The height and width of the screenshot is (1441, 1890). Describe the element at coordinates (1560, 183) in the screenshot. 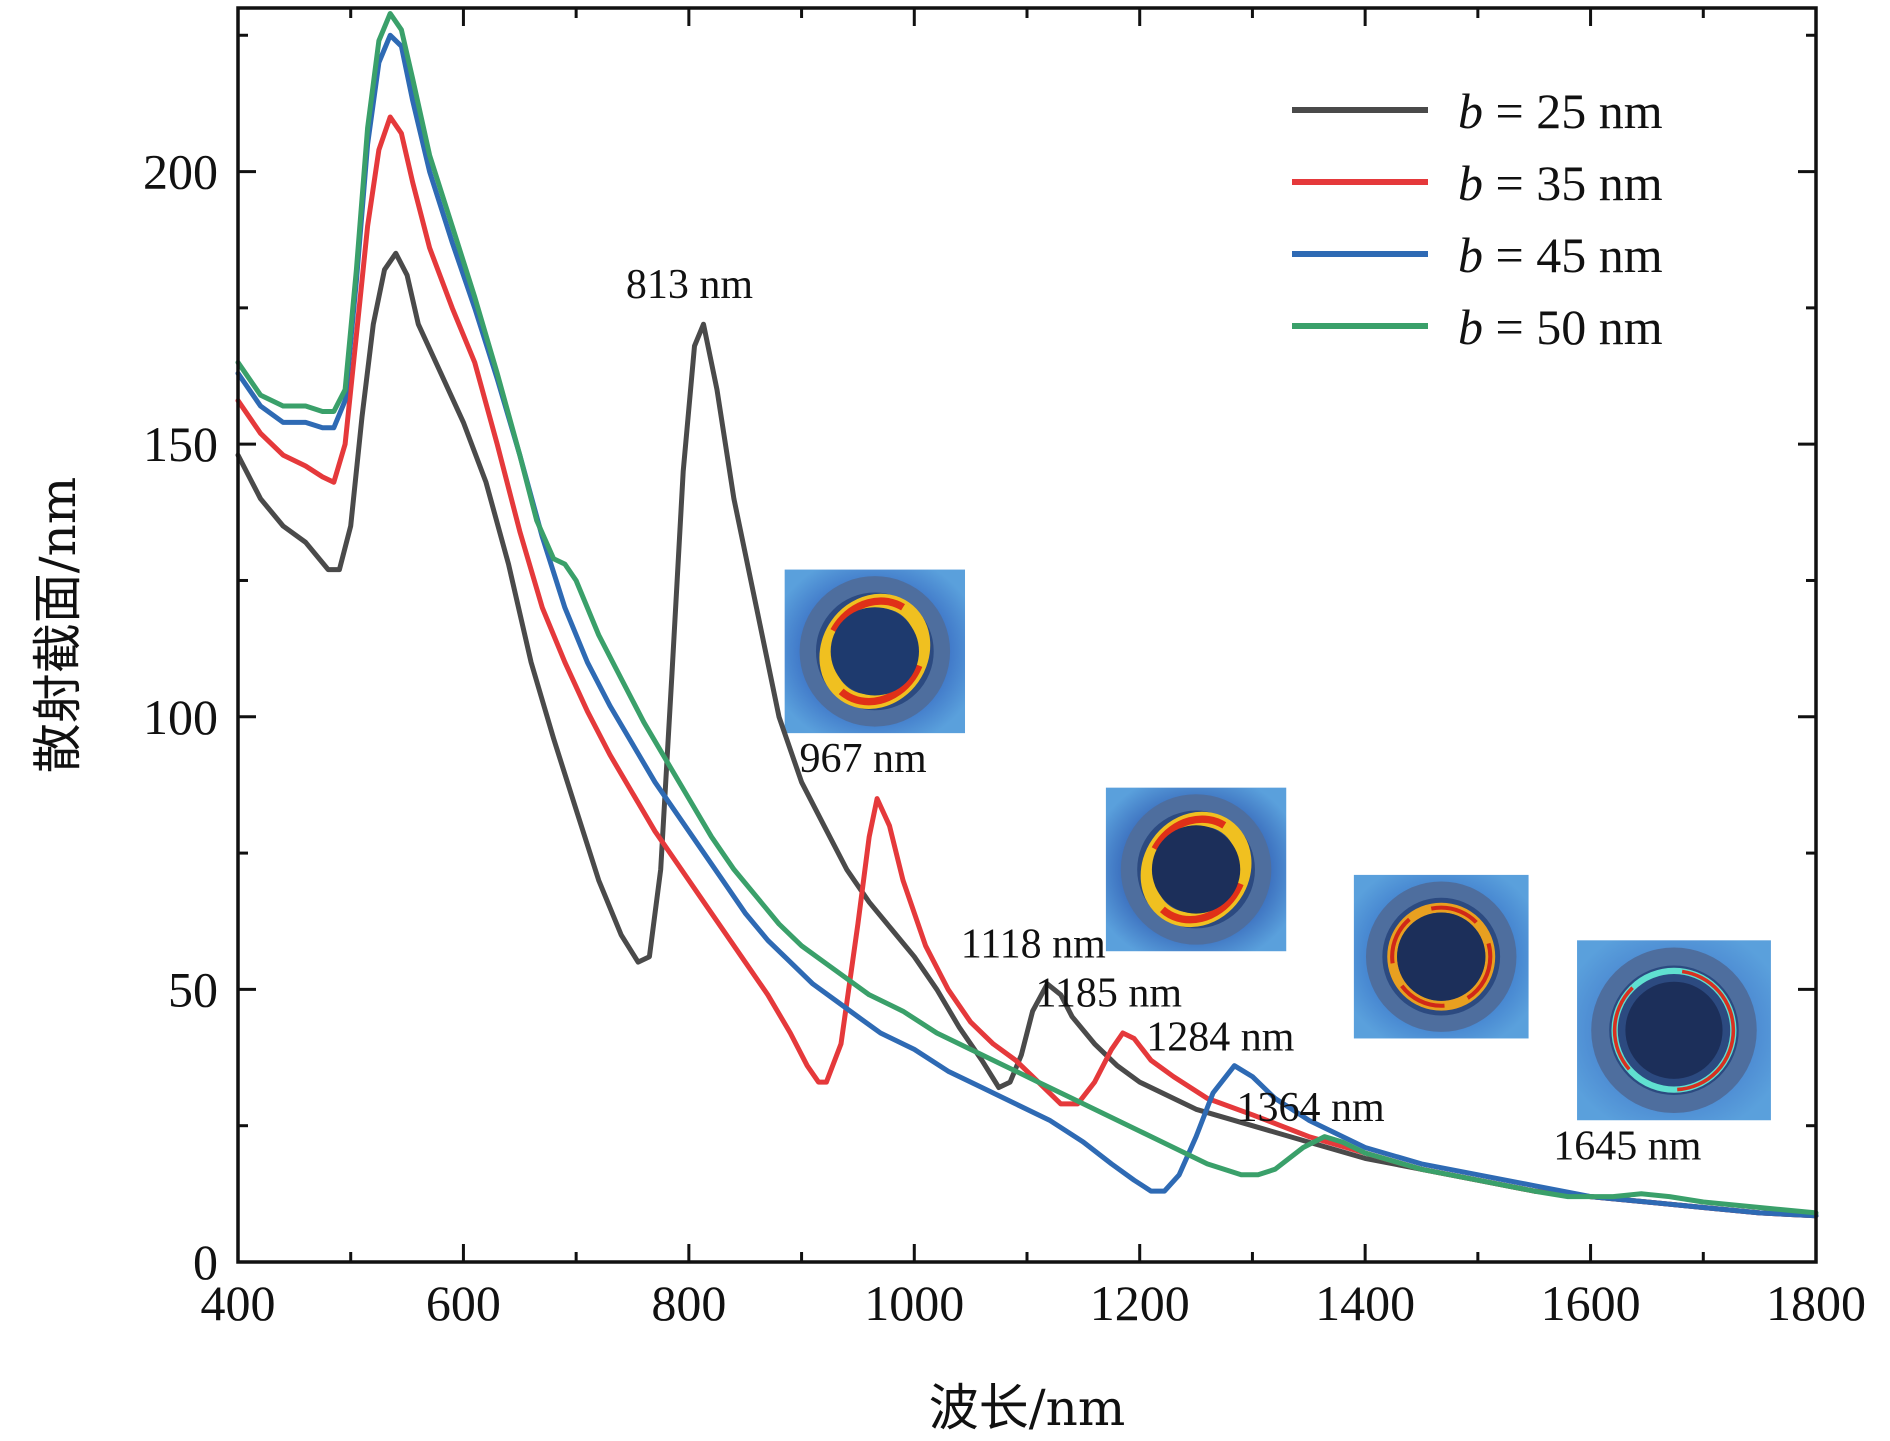

I see `legend-label: b = 35 nm` at that location.